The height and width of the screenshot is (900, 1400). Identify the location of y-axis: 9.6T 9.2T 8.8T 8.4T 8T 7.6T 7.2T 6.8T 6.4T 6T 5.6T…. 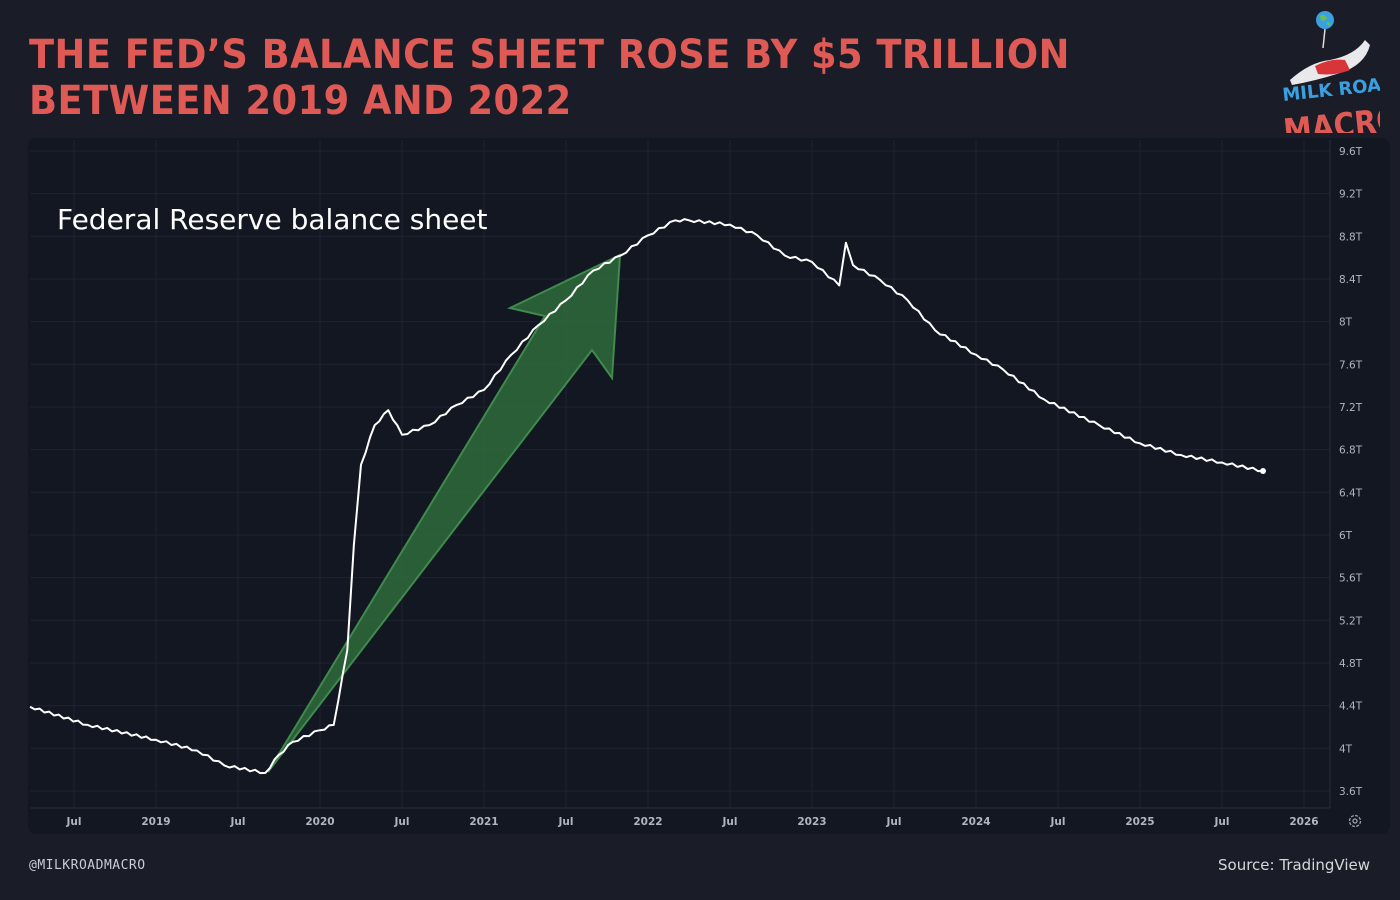
(1351, 472).